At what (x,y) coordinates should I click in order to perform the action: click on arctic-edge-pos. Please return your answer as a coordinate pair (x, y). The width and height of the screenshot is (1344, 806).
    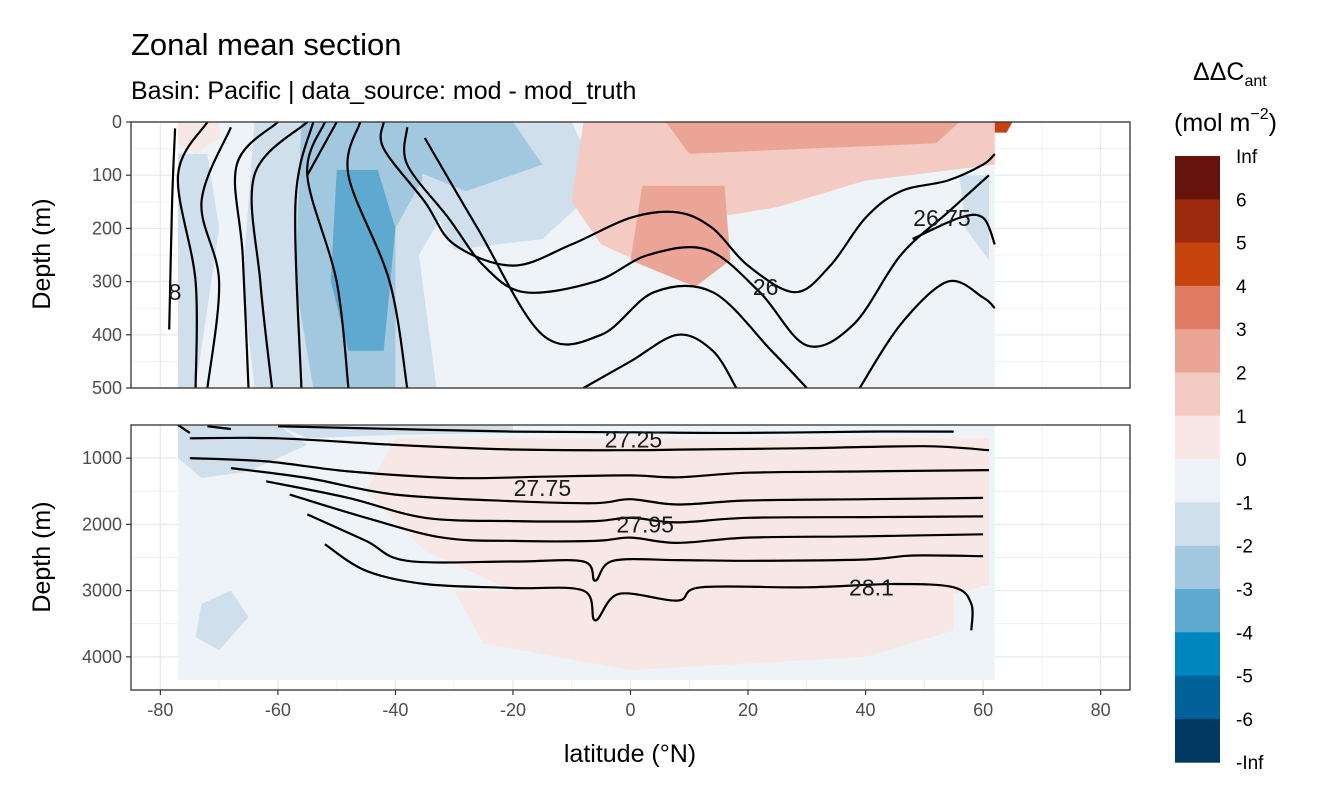
    Looking at the image, I should click on (1003, 127).